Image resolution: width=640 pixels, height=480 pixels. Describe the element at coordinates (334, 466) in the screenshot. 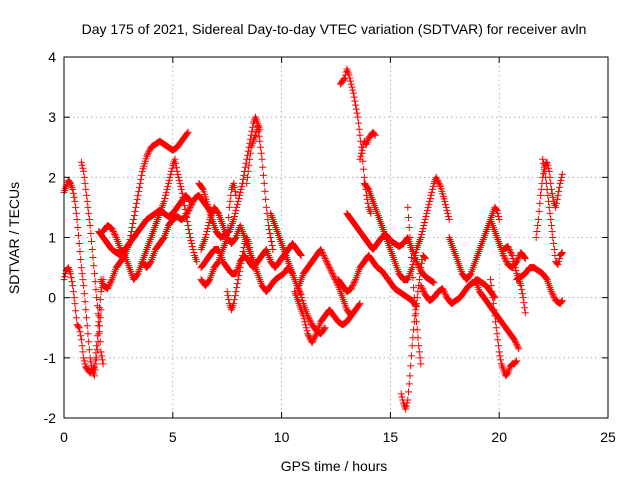

I see `x-axis-label: GPS time / hours` at that location.